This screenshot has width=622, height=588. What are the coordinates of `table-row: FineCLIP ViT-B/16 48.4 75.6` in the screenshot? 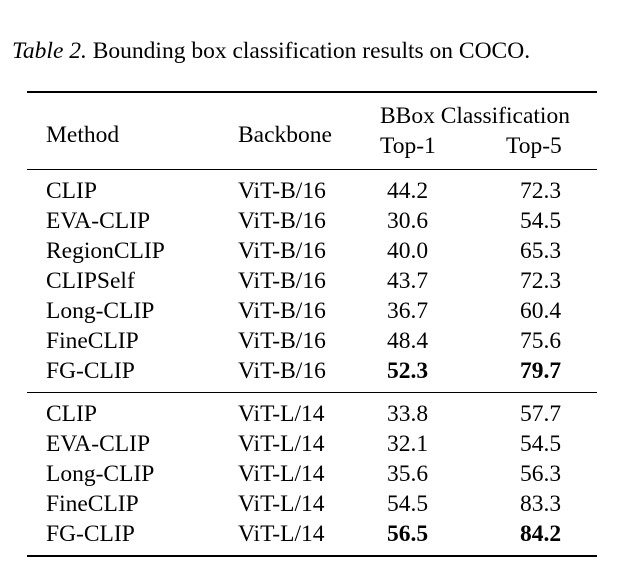 It's located at (312, 341).